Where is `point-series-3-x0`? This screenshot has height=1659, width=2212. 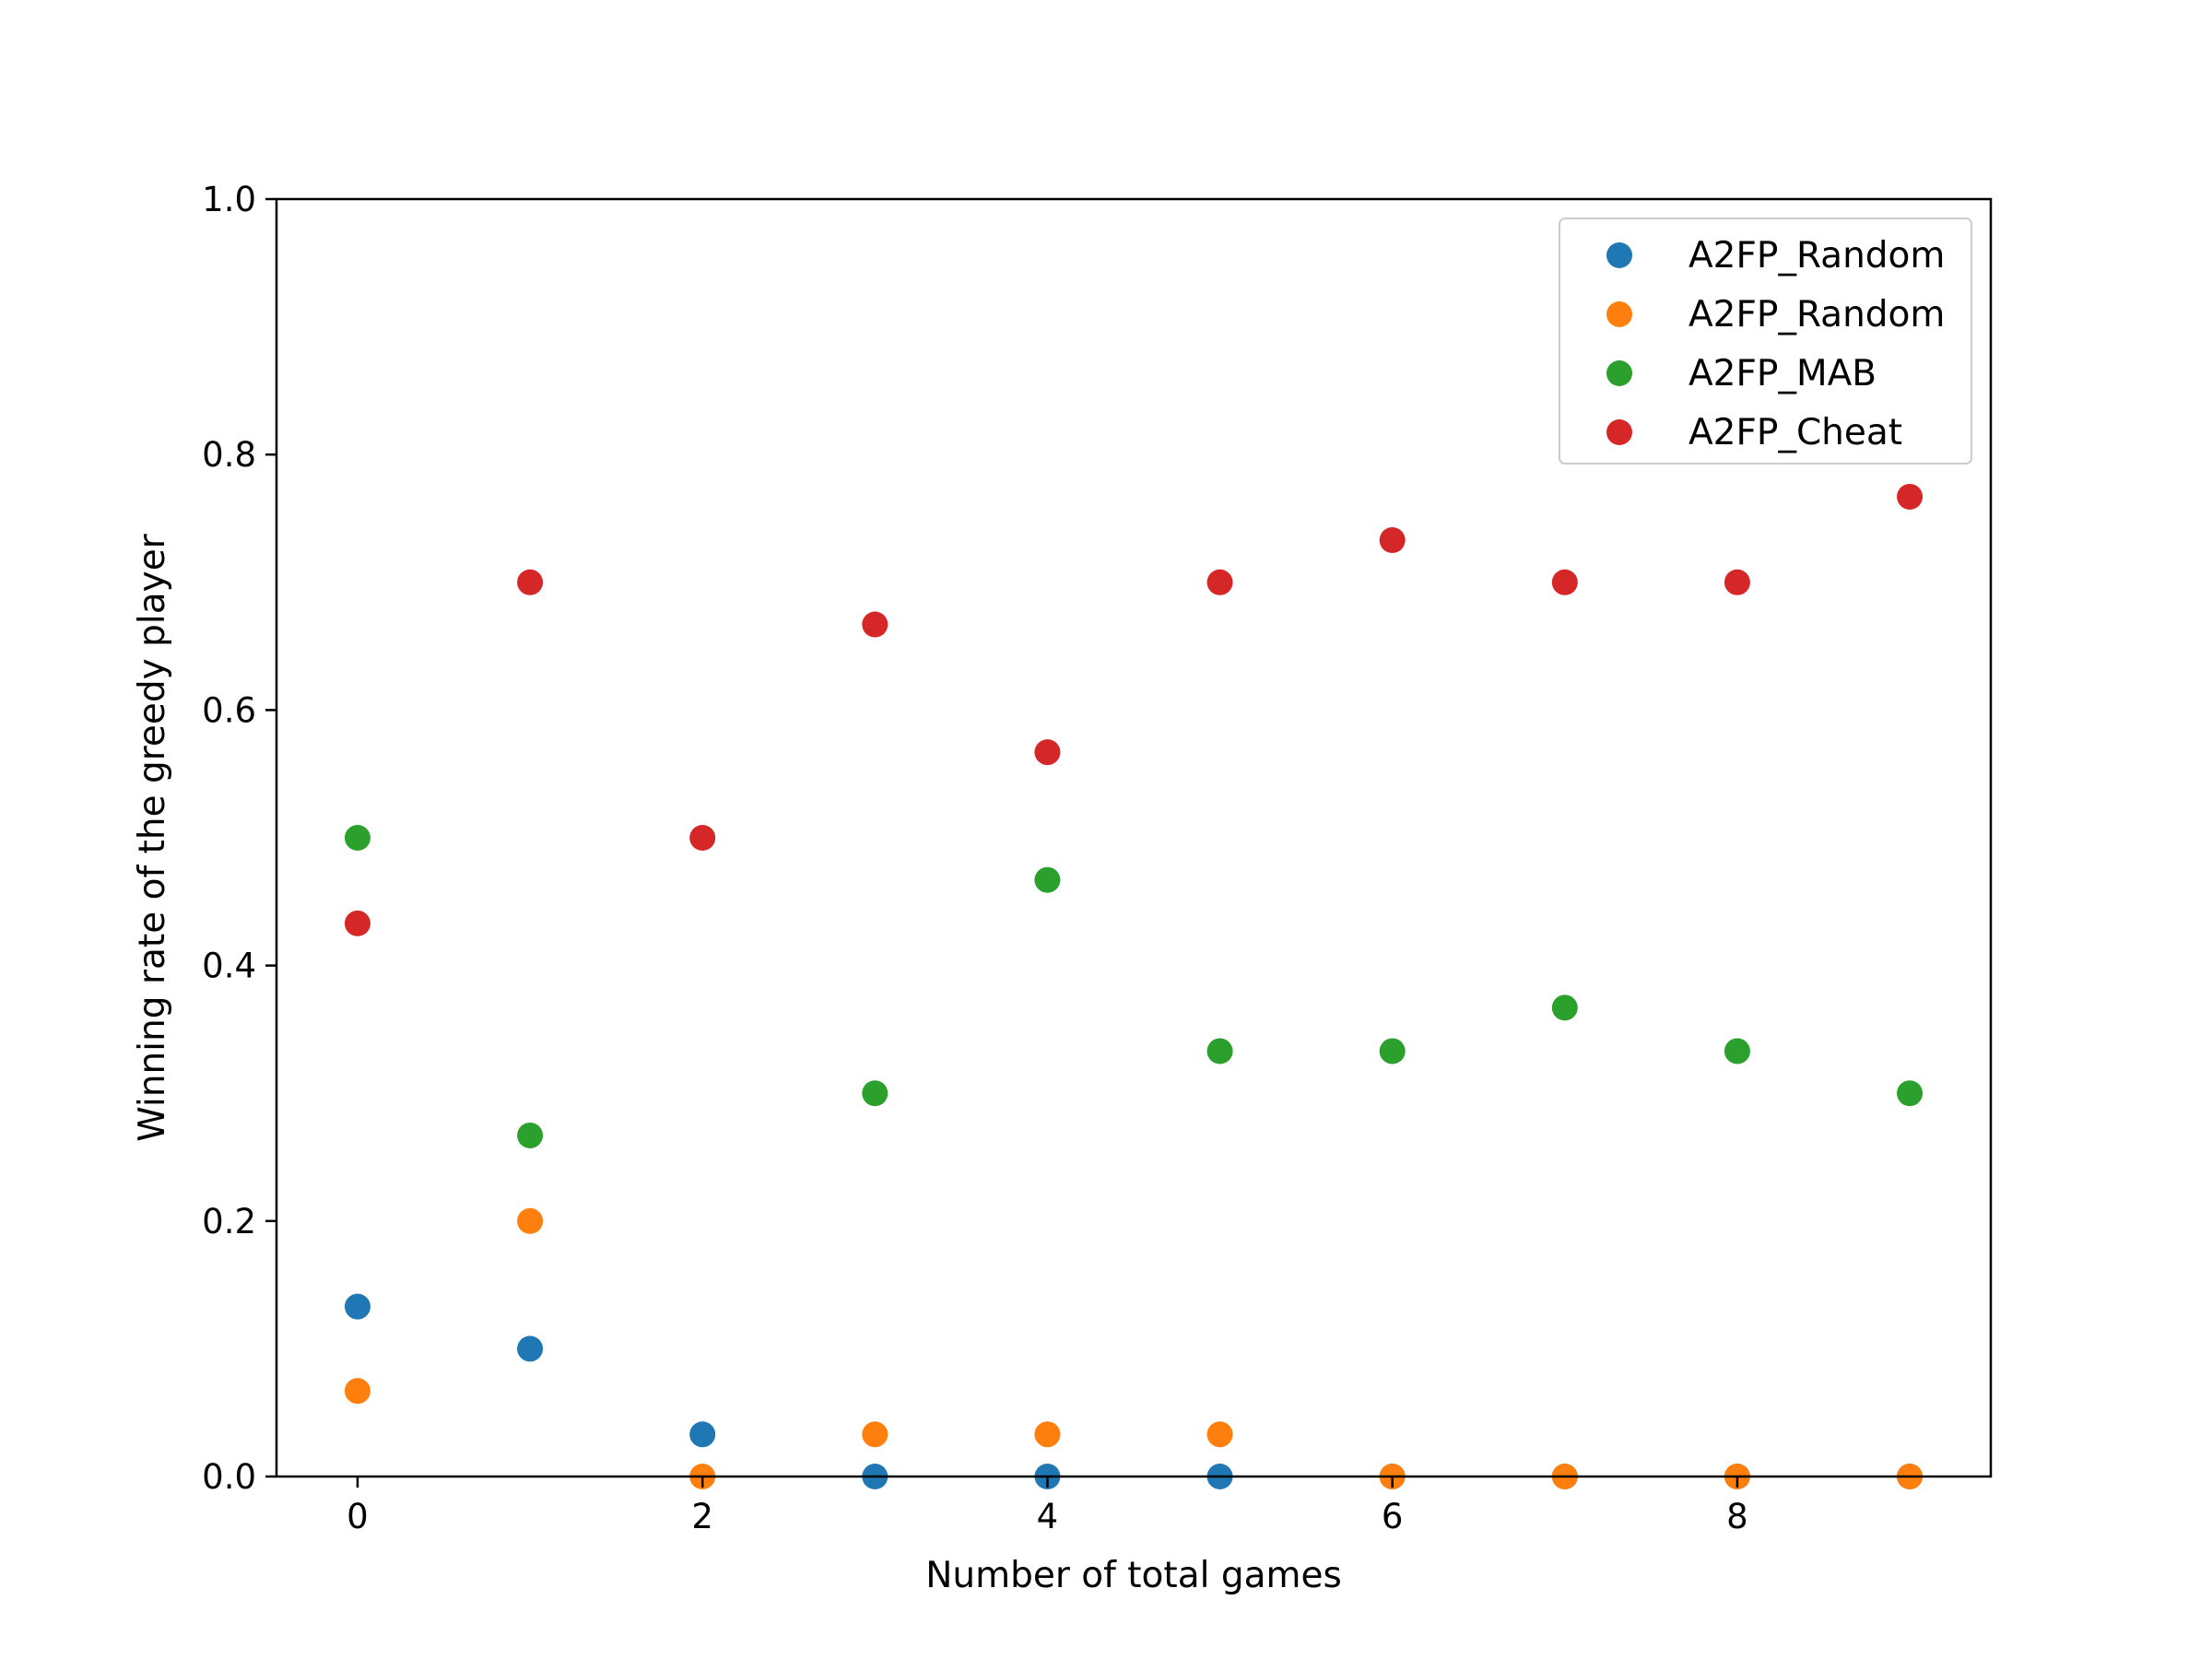 point-series-3-x0 is located at coordinates (357, 838).